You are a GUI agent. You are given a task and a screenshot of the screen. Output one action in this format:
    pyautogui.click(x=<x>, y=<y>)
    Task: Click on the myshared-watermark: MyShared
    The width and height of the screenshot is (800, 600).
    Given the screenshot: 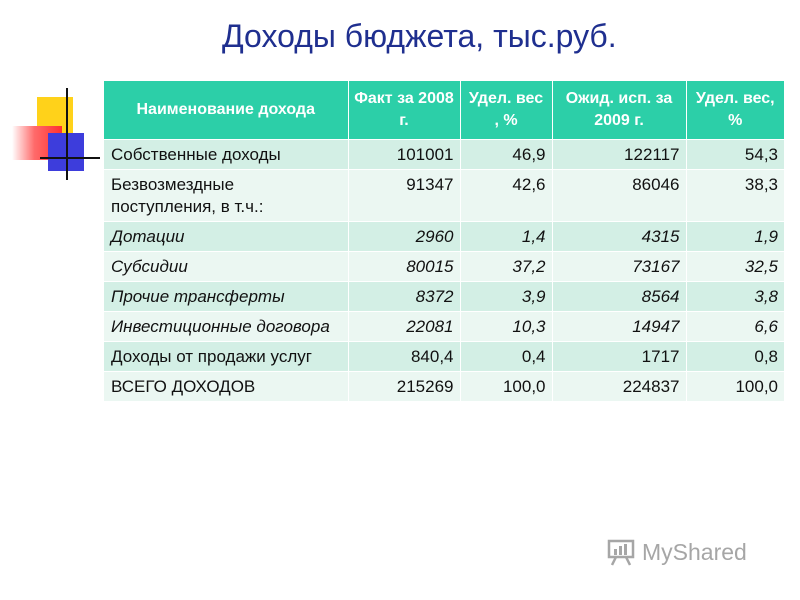 What is the action you would take?
    pyautogui.click(x=676, y=552)
    